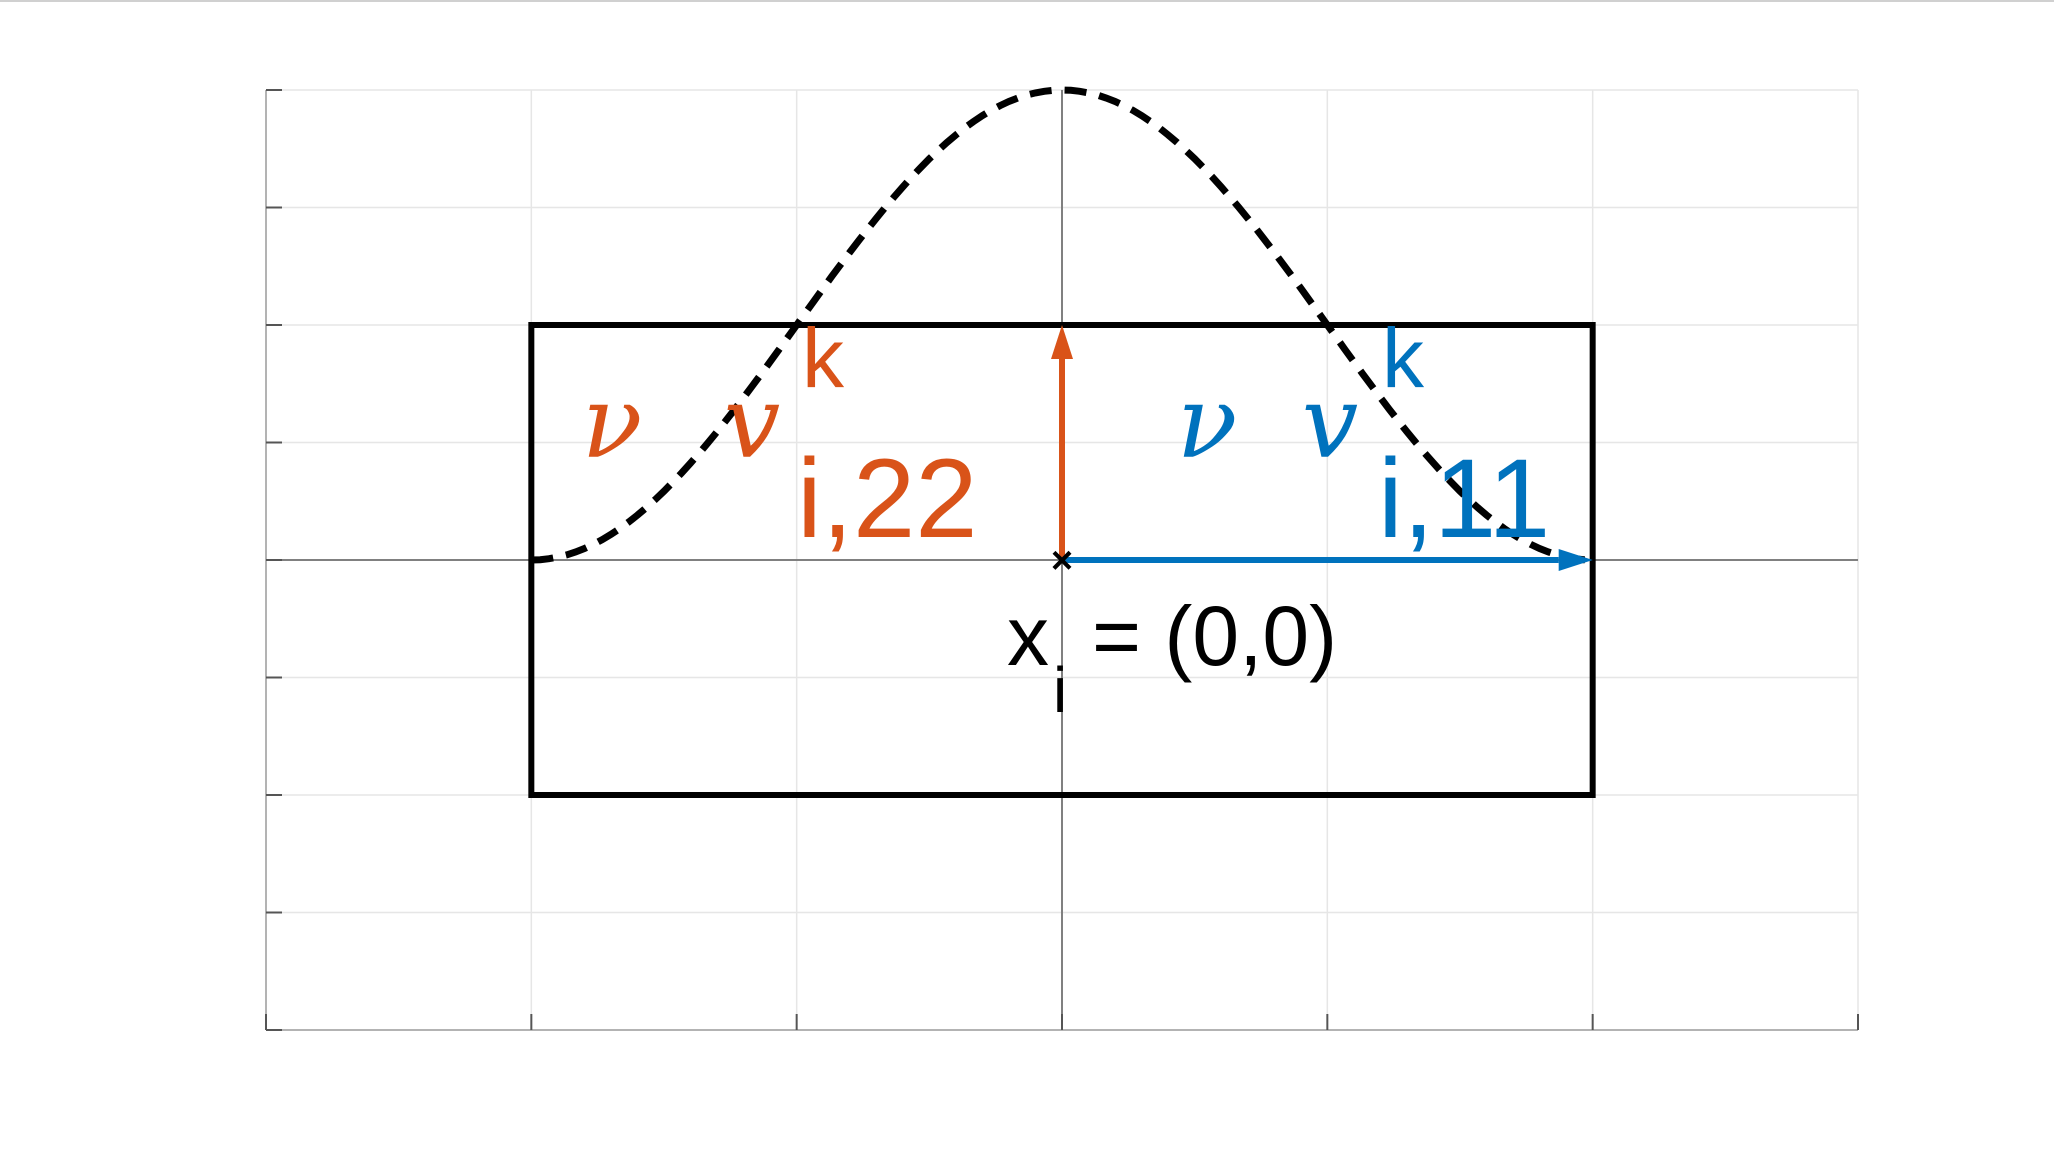 Image resolution: width=2054 pixels, height=1158 pixels. What do you see at coordinates (1028, 636) in the screenshot?
I see `origin-label-x: x` at bounding box center [1028, 636].